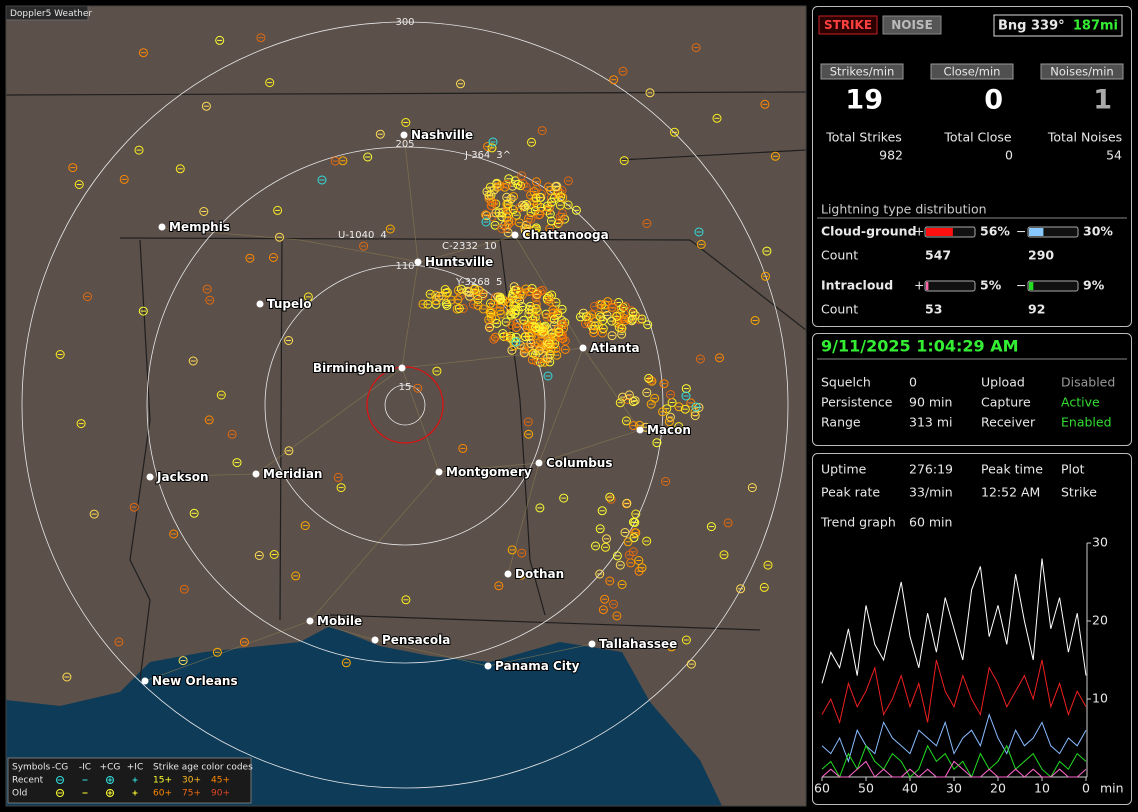  I want to click on setting-cell: Enabled, so click(1086, 422).